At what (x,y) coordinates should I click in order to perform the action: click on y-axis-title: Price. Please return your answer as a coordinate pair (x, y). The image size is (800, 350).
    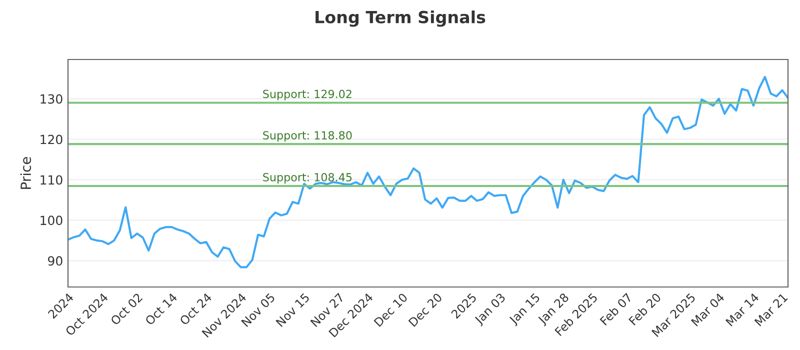
    Looking at the image, I should click on (26, 173).